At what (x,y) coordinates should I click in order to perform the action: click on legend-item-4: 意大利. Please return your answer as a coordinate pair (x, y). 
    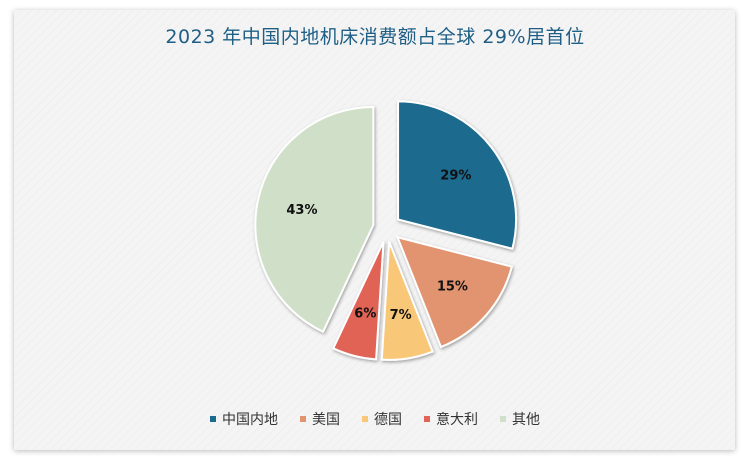
    Looking at the image, I should click on (451, 419).